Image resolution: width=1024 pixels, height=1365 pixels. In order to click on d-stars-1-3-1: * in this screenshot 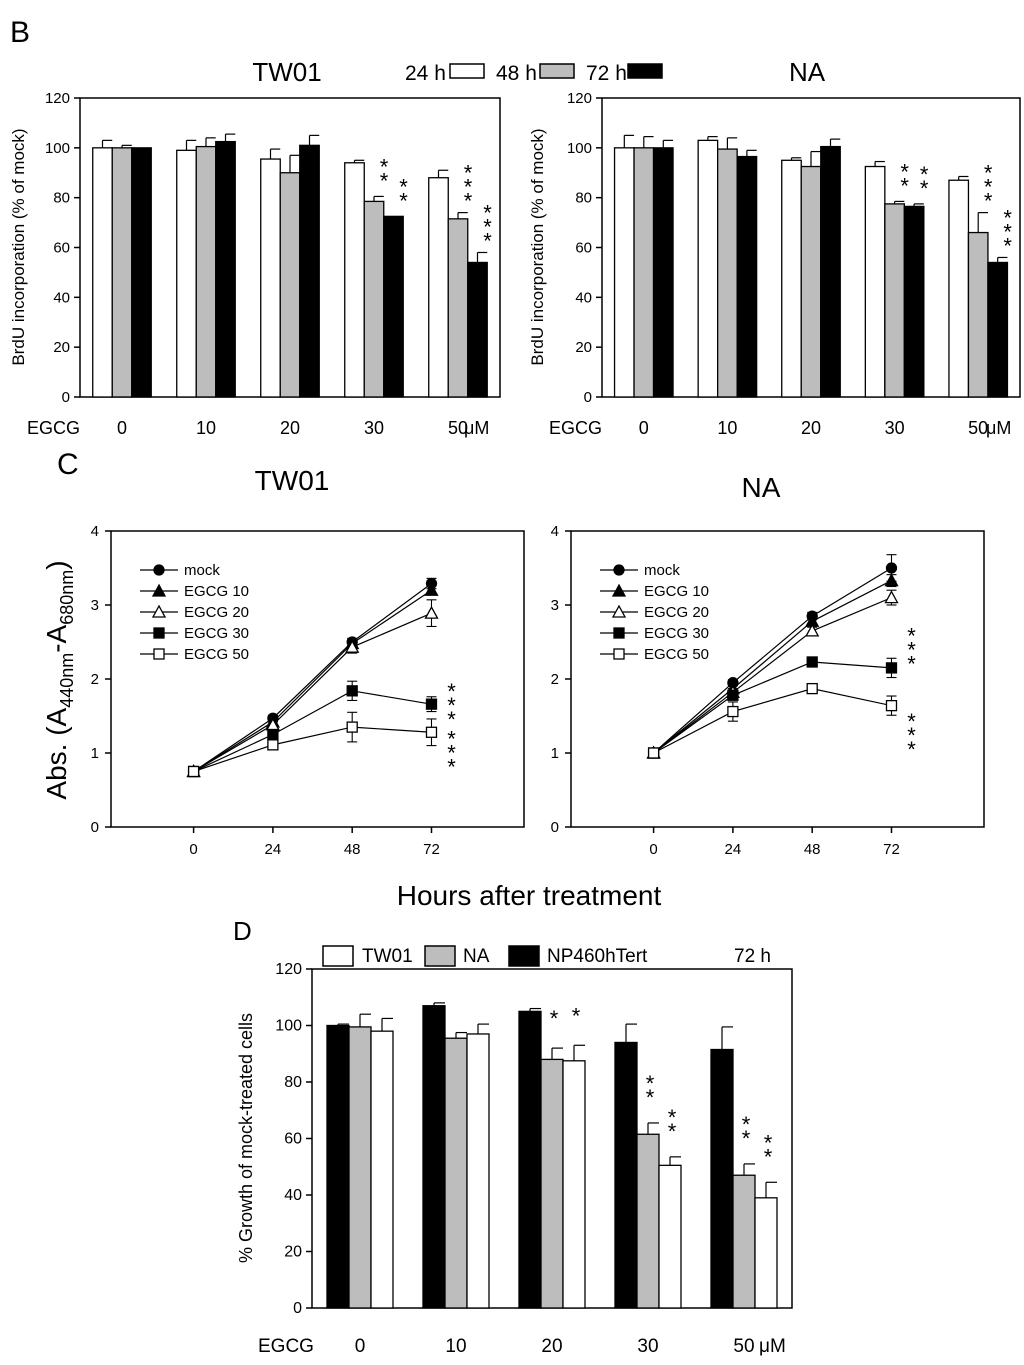, I will do `click(650, 1097)`.